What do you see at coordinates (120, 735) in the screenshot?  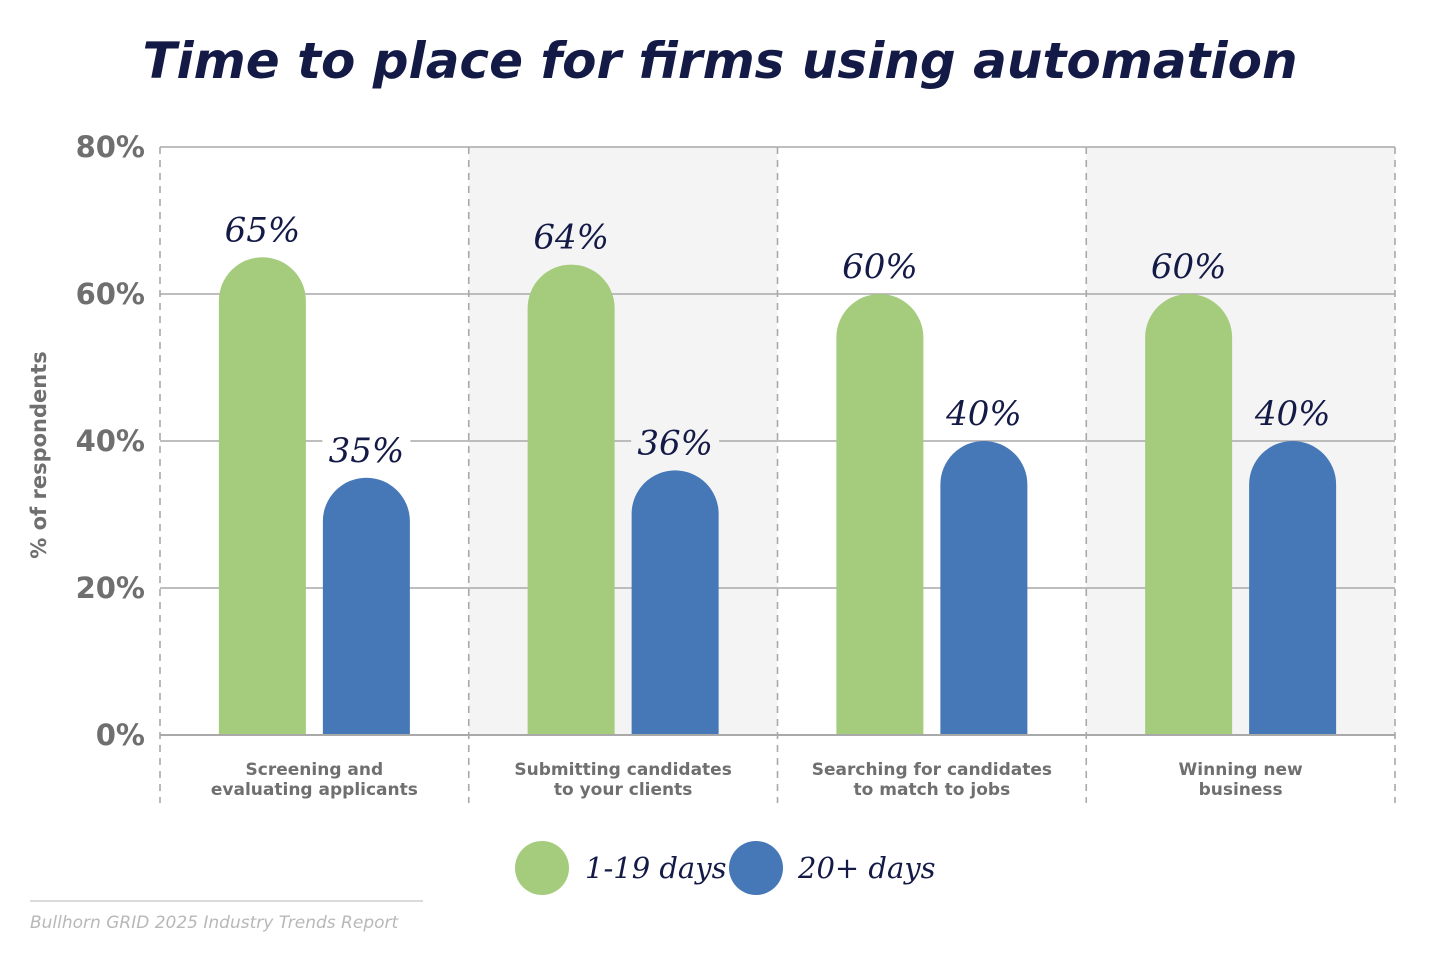 I see `y-tick-label: 0%` at bounding box center [120, 735].